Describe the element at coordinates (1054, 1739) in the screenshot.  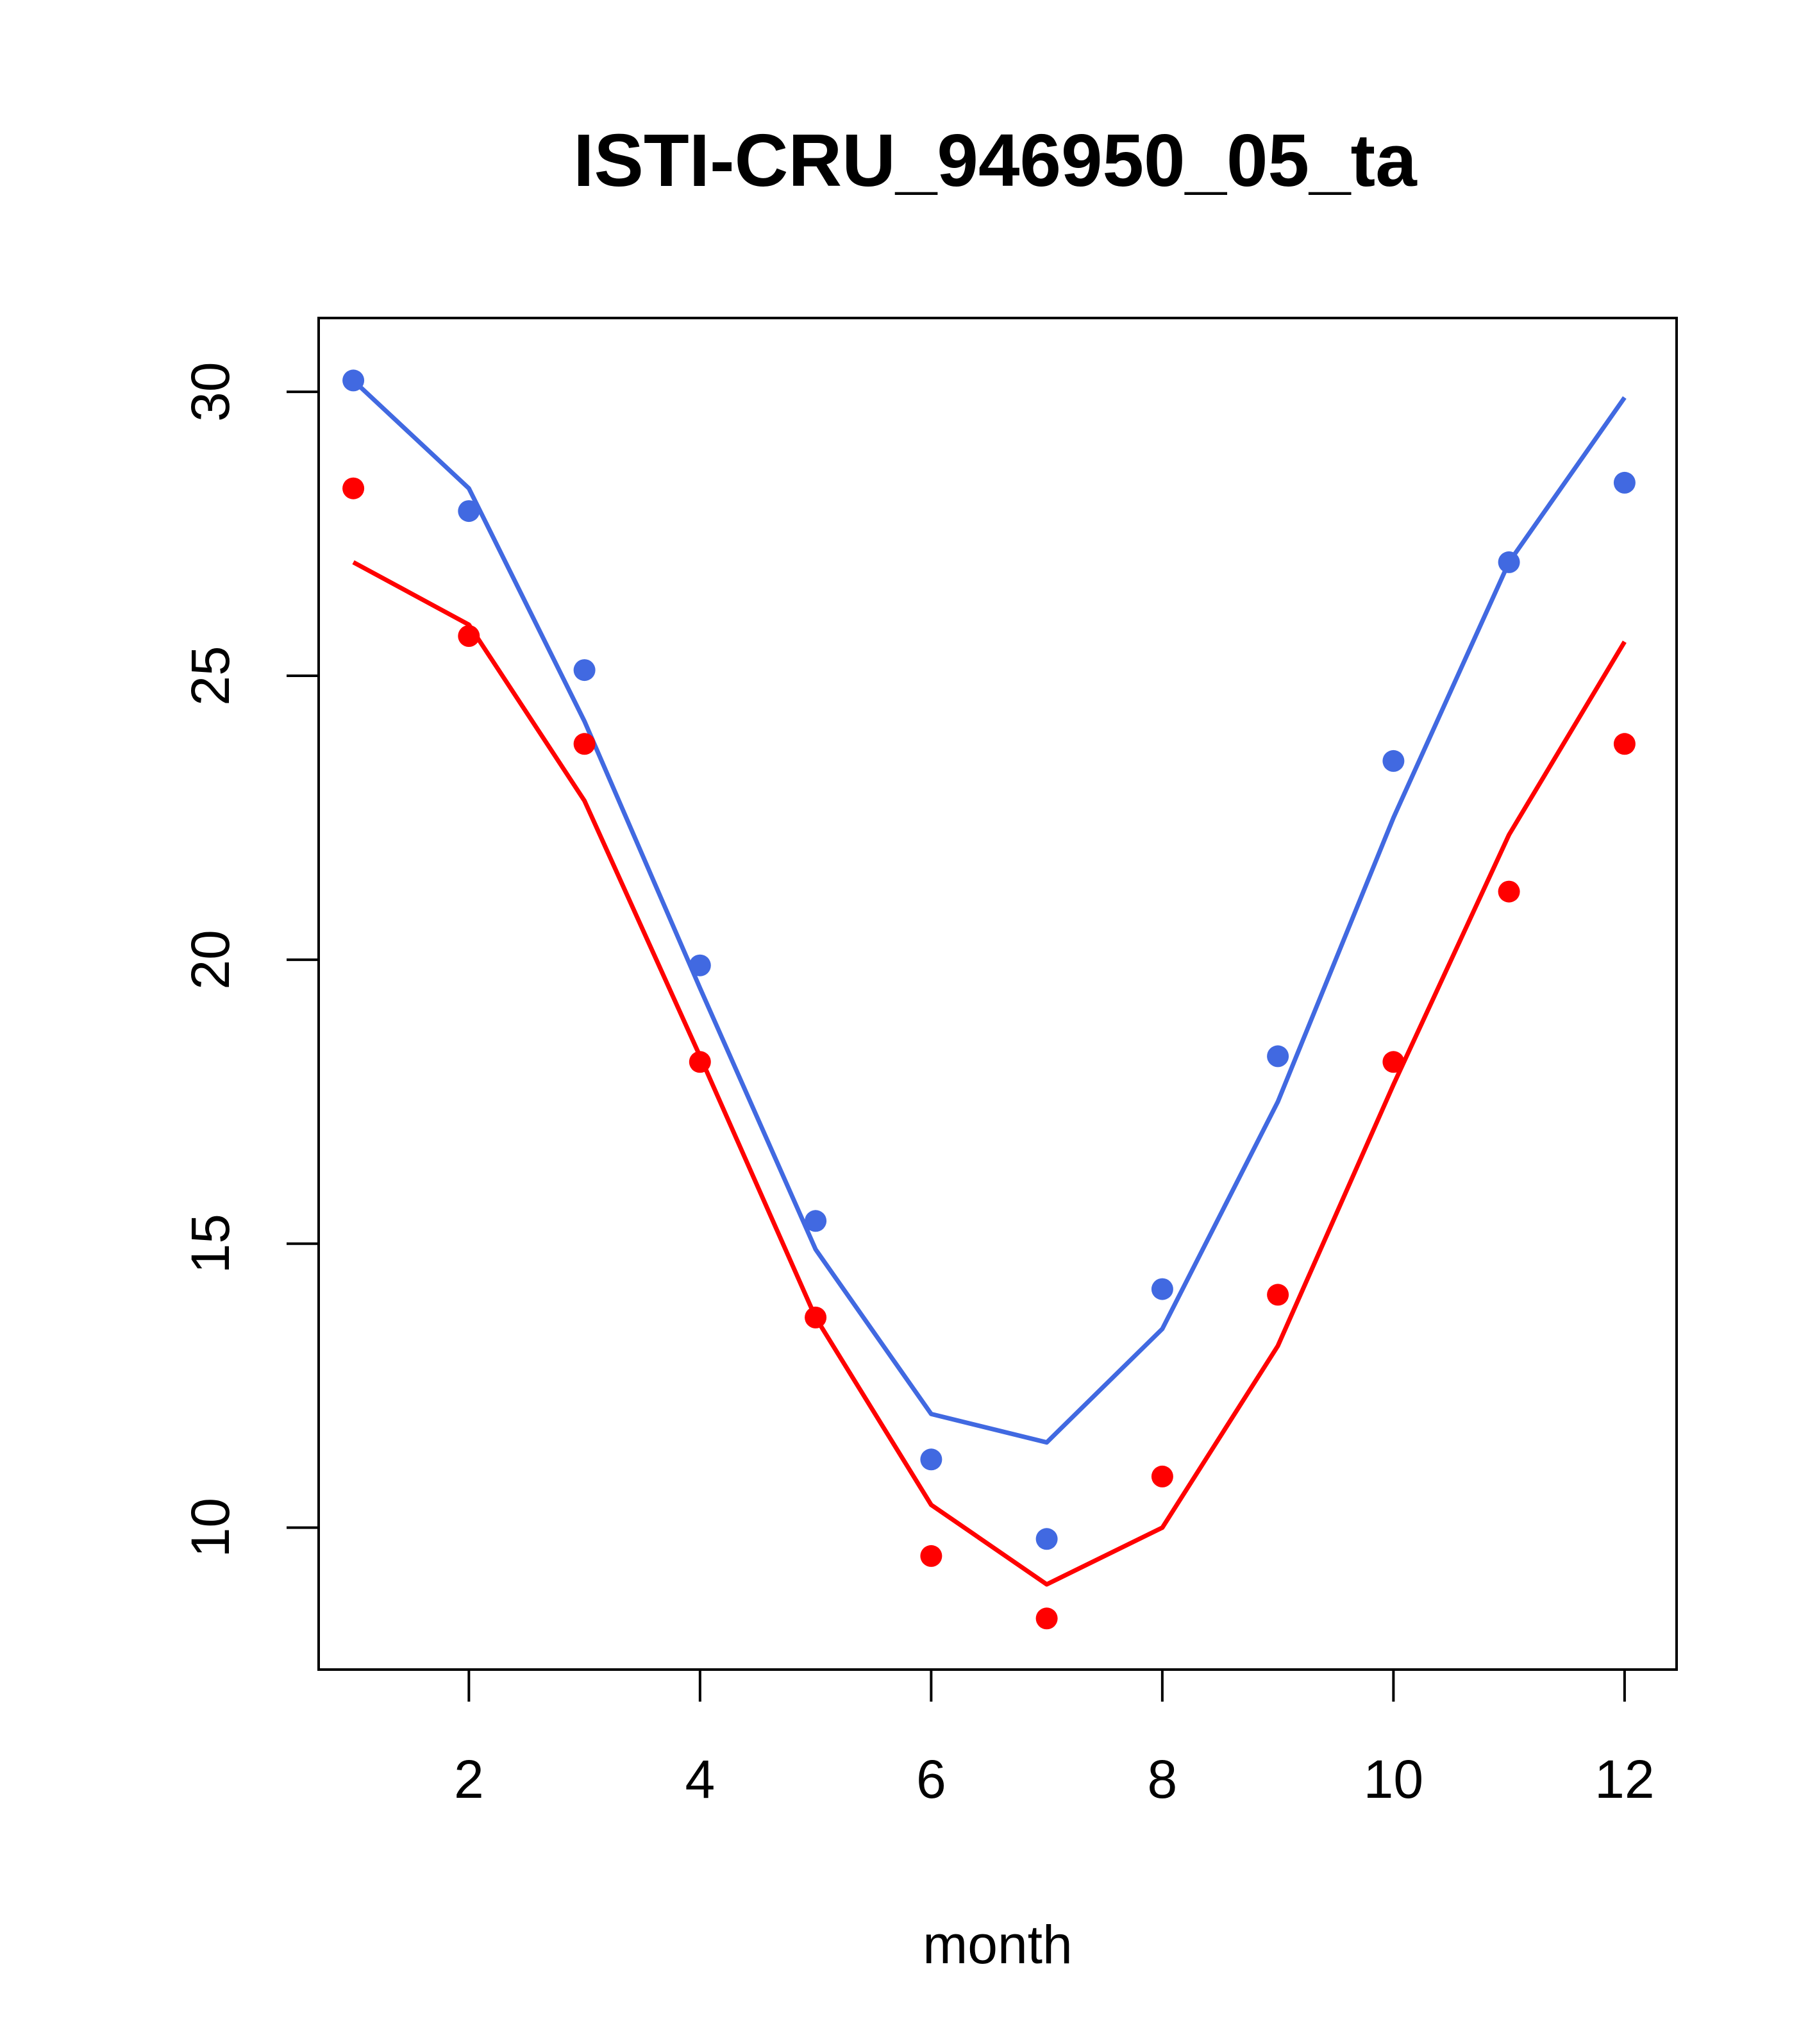
I see `x-axis: 2 4 6 8 10 12` at that location.